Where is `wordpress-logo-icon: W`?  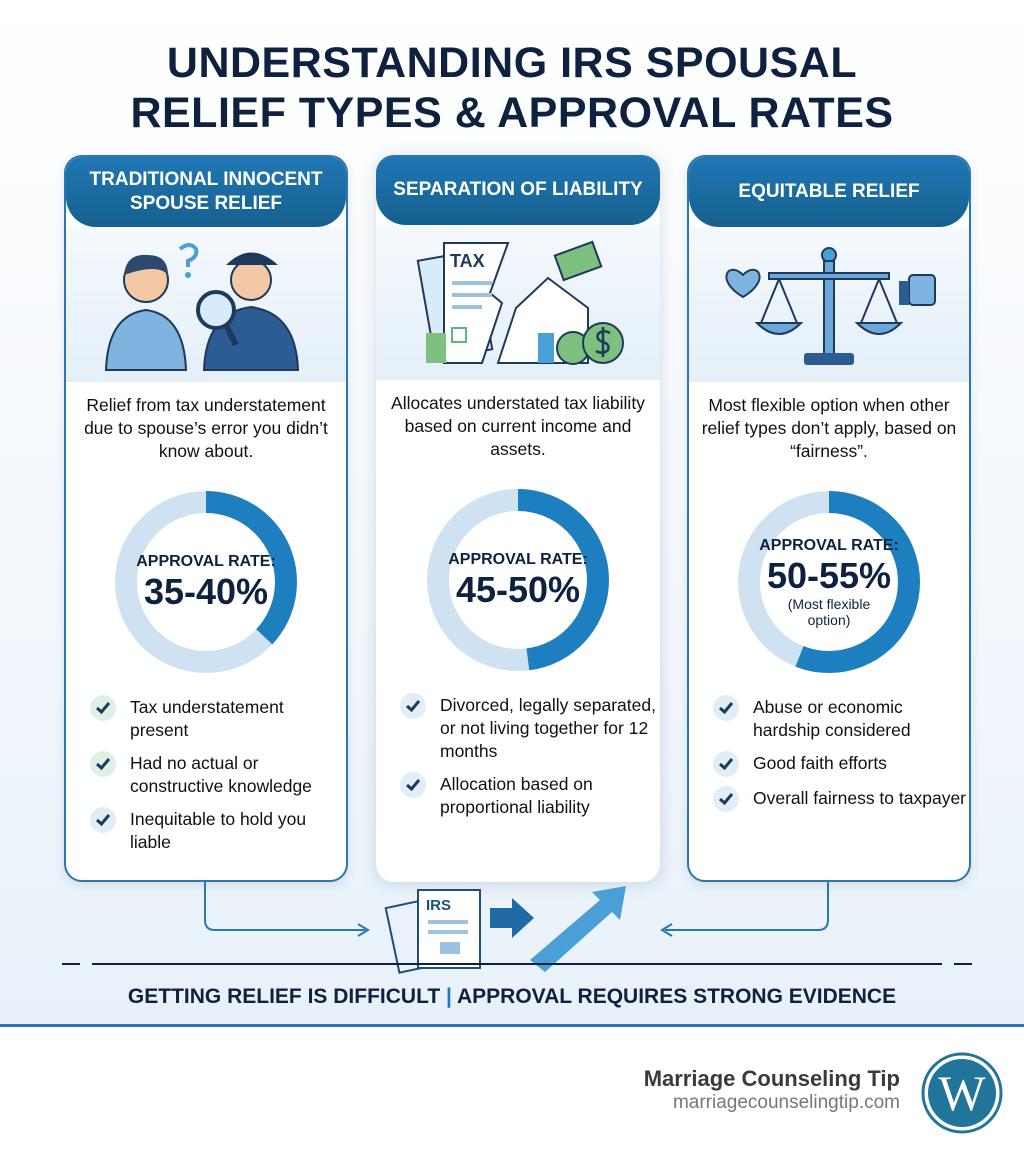 wordpress-logo-icon: W is located at coordinates (962, 1093).